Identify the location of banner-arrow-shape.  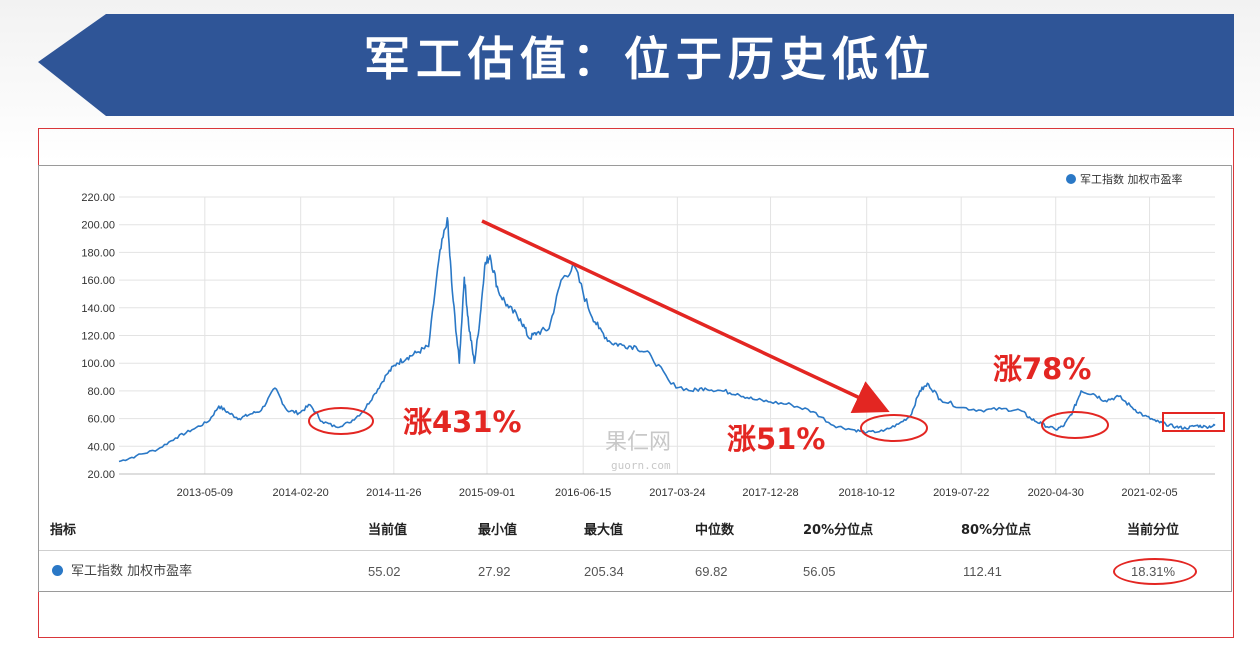
(636, 65).